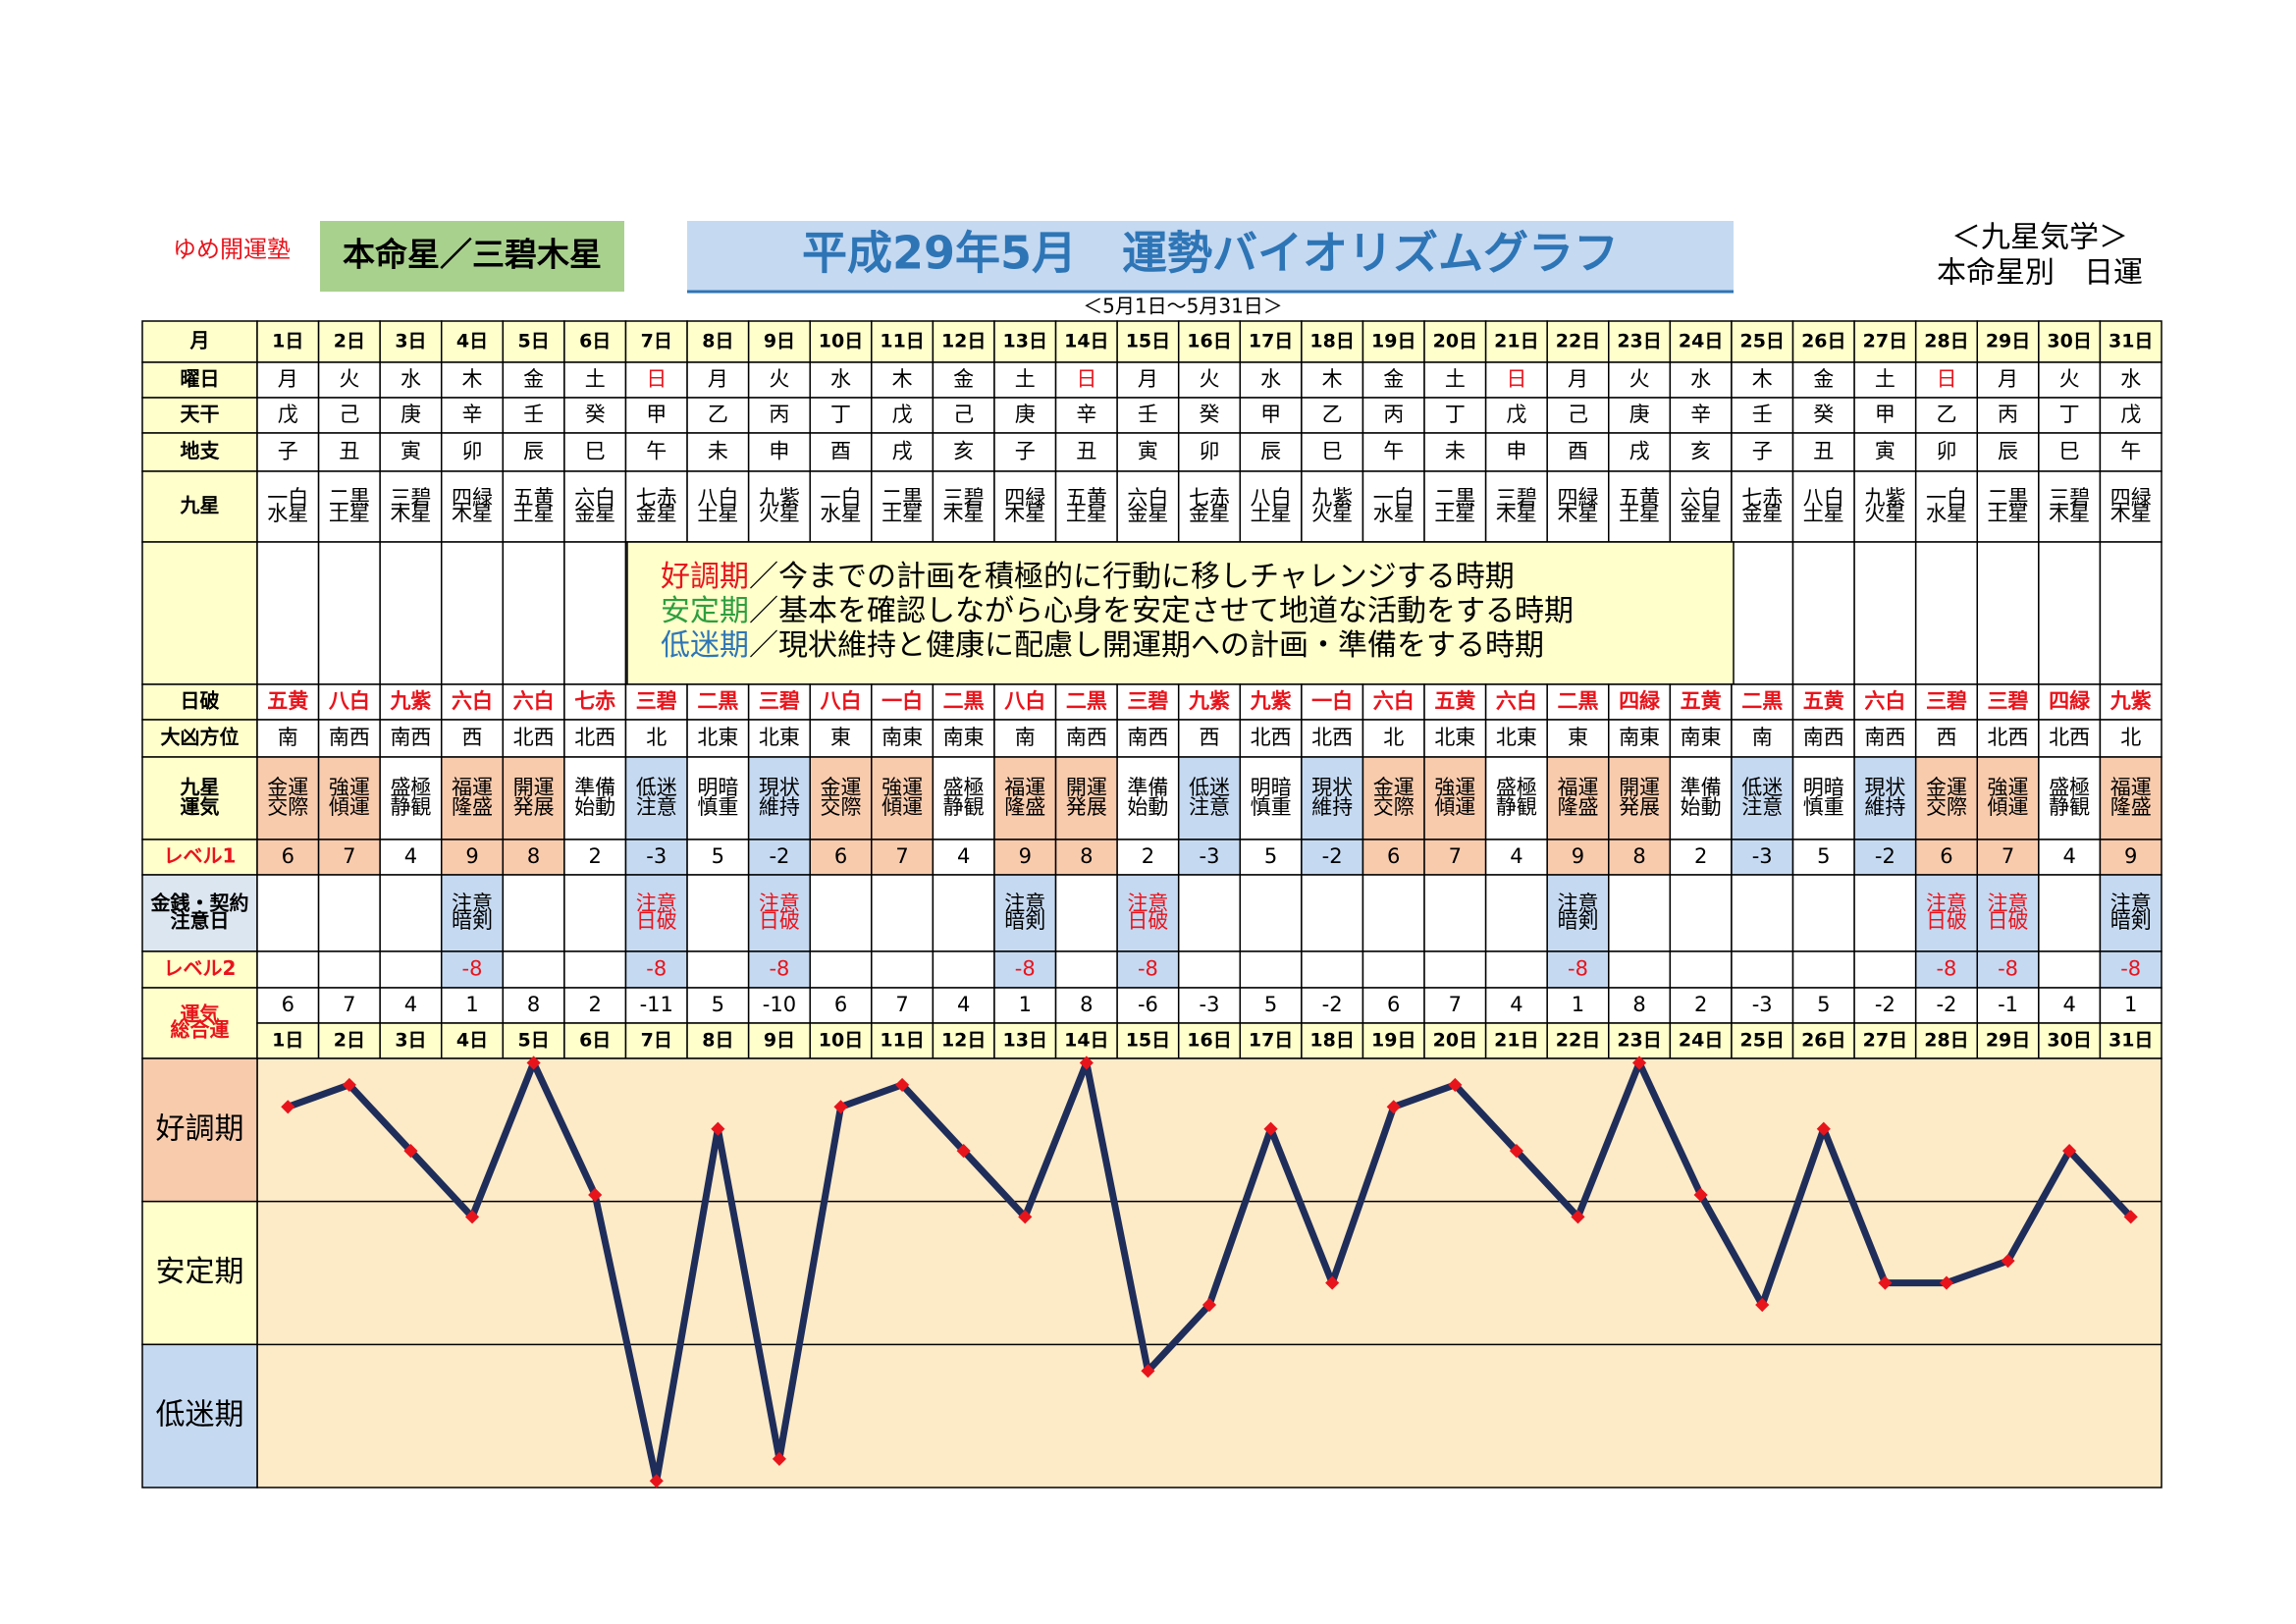 This screenshot has height=1624, width=2296. I want to click on star: 四緑, so click(2131, 498).